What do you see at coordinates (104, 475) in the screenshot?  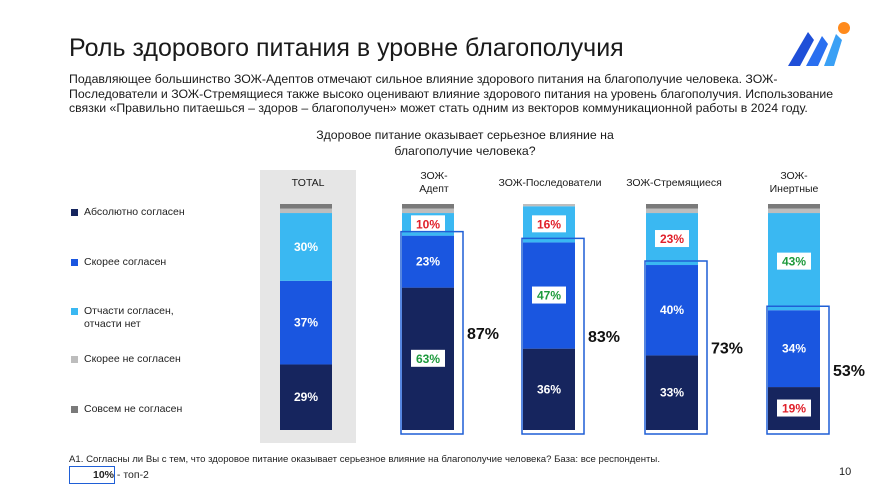 I see `top2-legend-value: 10%` at bounding box center [104, 475].